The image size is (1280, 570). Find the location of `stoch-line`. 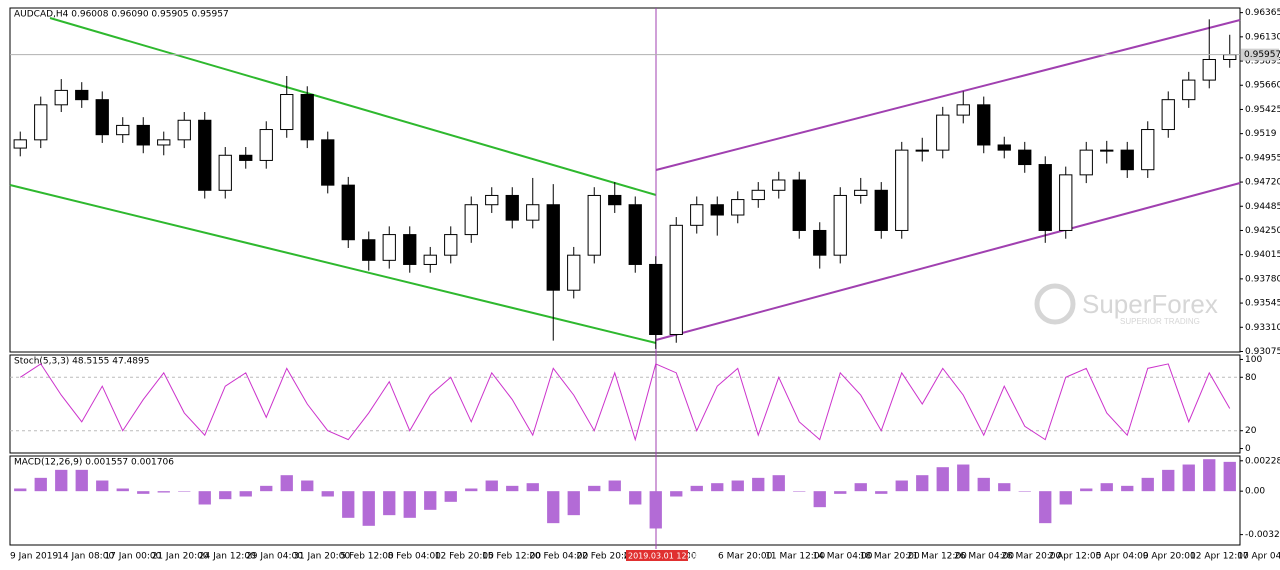

stoch-line is located at coordinates (625, 402).